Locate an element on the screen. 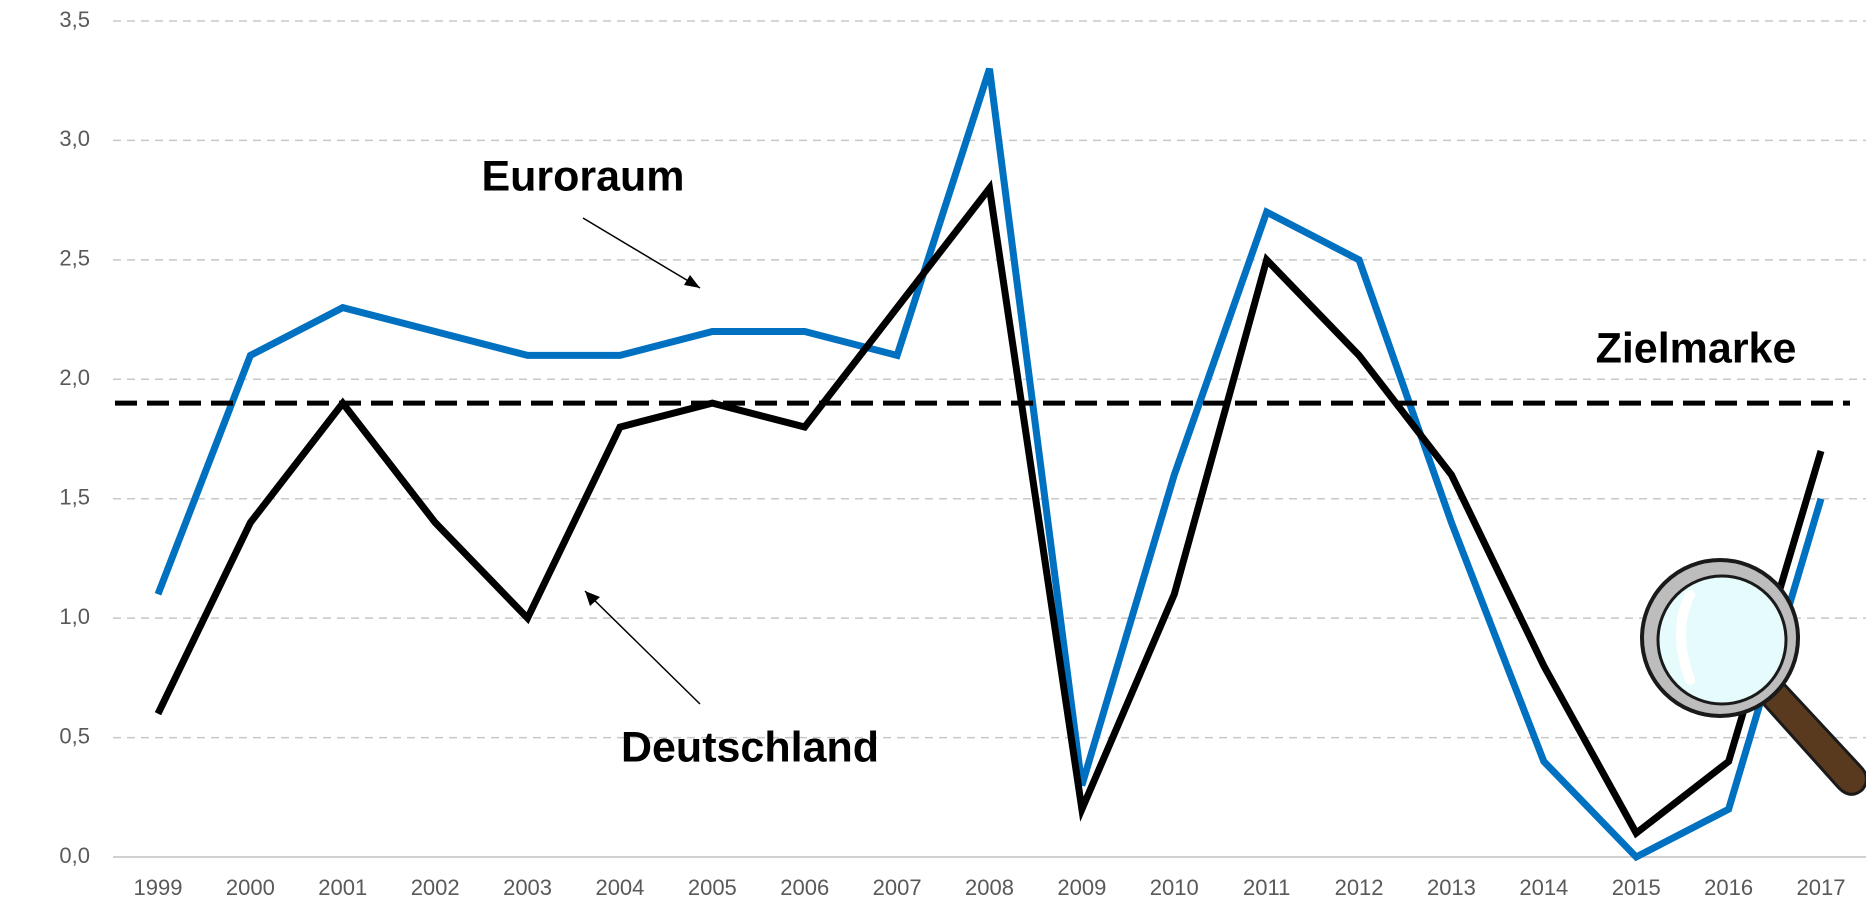  series-annotation: Deutschland is located at coordinates (750, 747).